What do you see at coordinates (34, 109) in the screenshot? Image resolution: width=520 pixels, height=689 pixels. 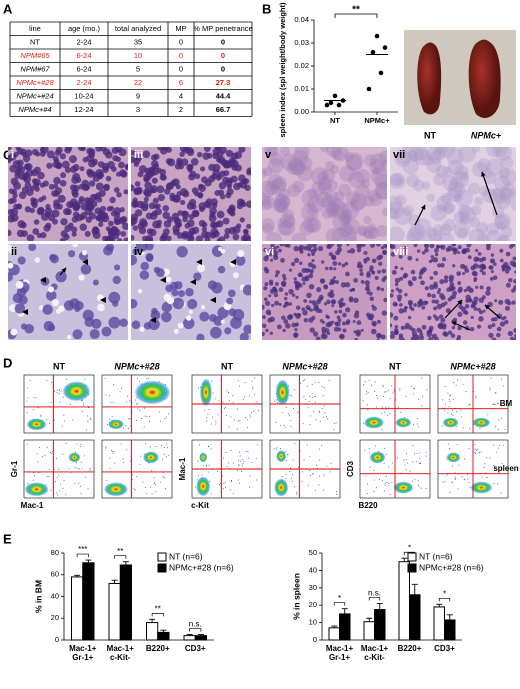 I see `table-cell: NPMc+#4` at bounding box center [34, 109].